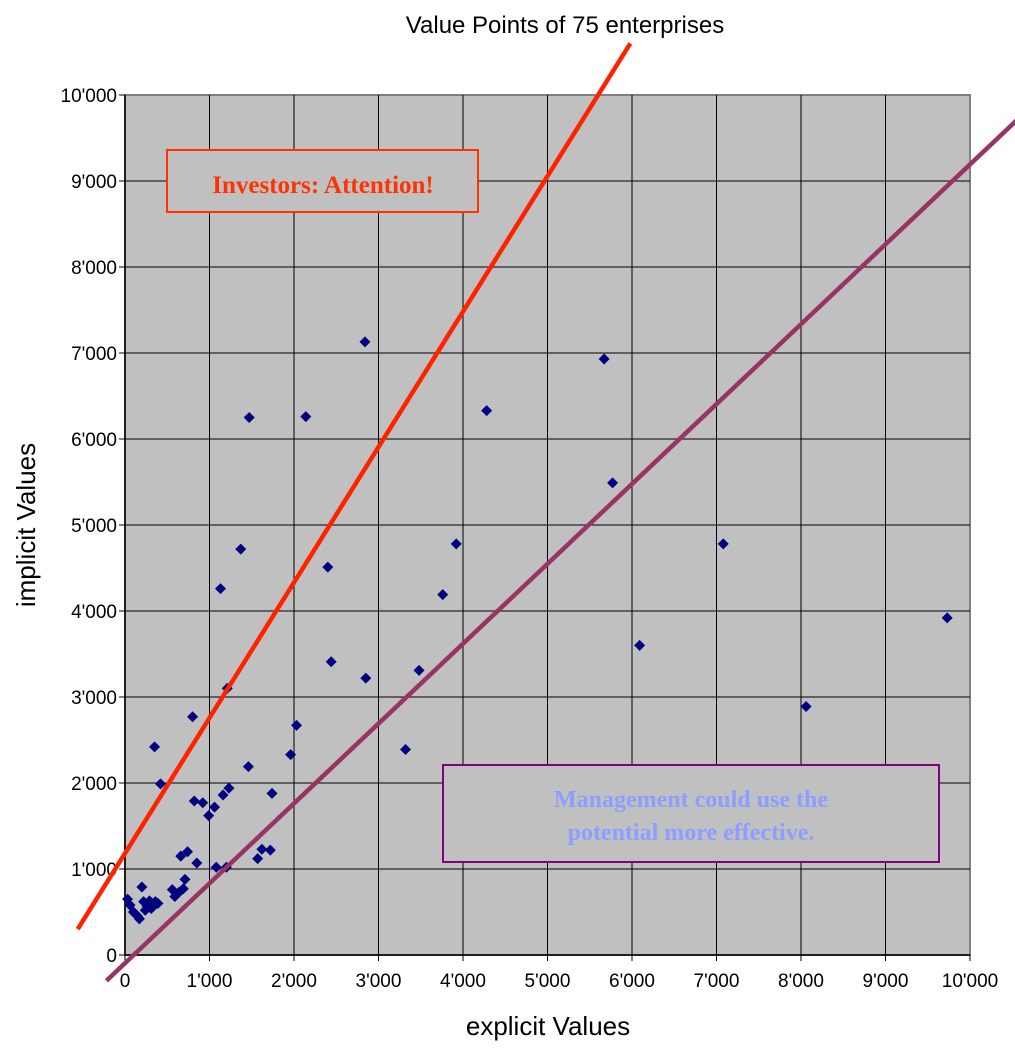 Image resolution: width=1015 pixels, height=1053 pixels. I want to click on y-axis-label: implicit Values, so click(26, 525).